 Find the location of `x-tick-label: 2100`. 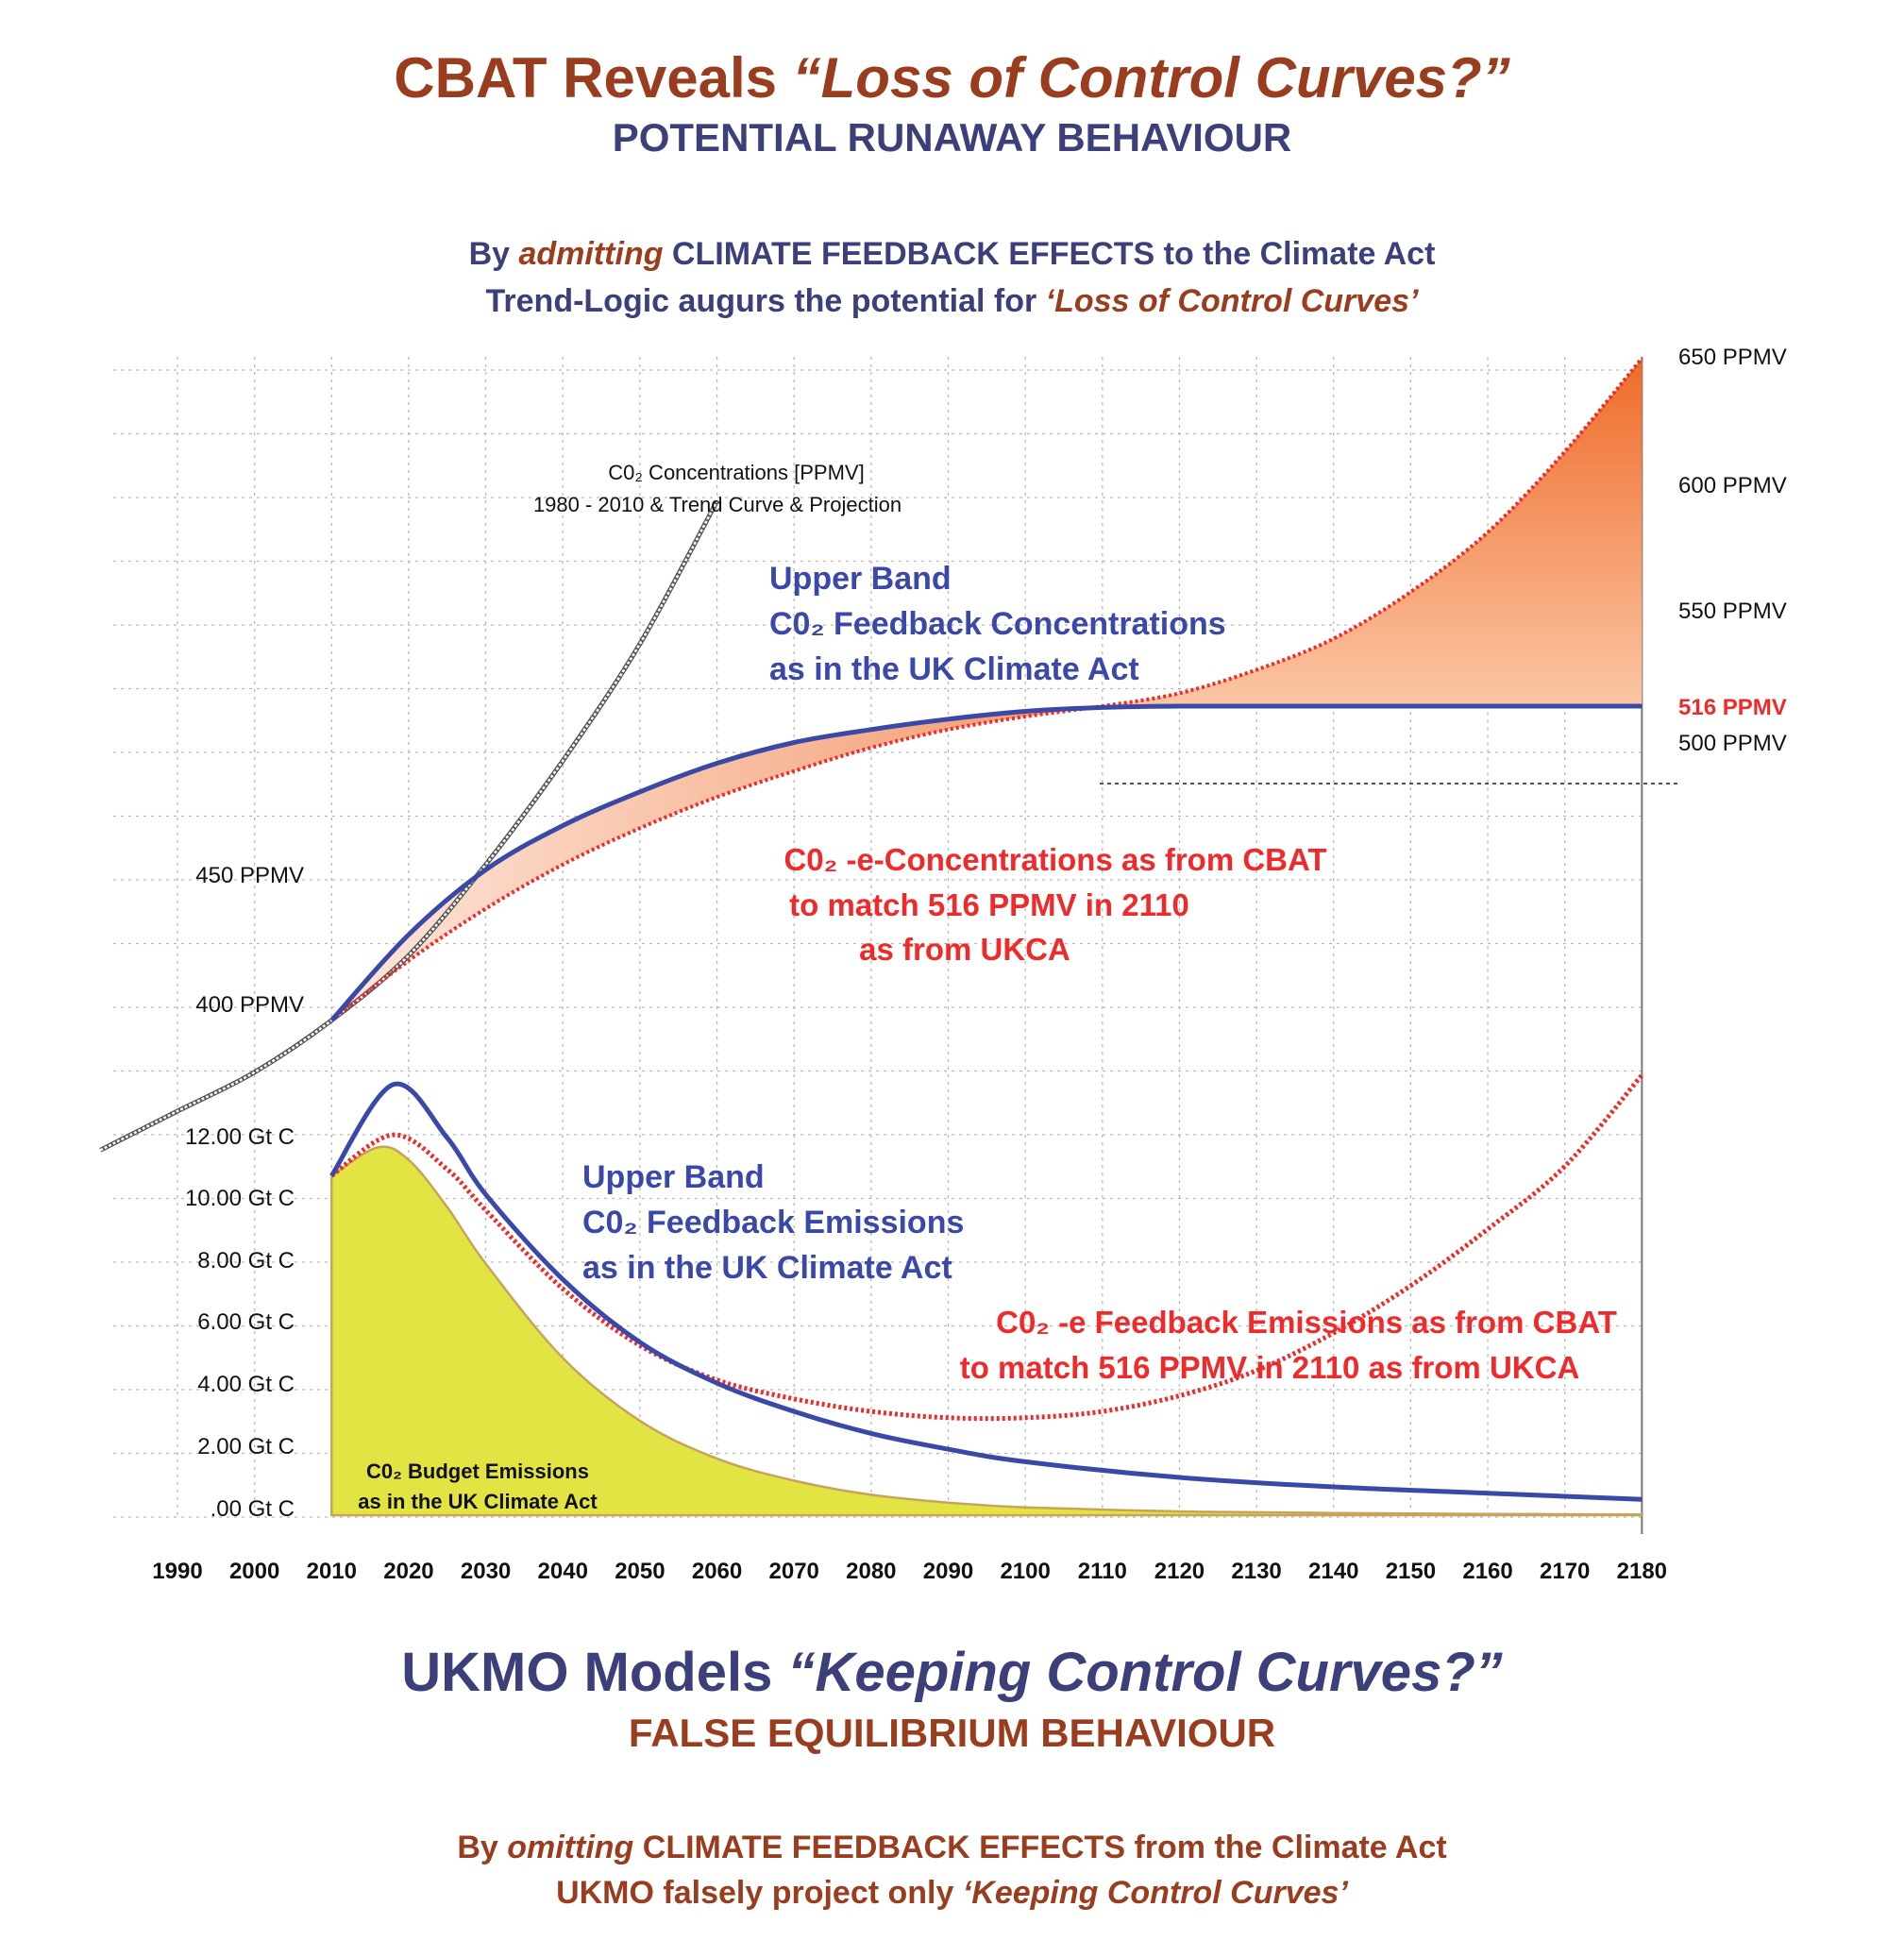

x-tick-label: 2100 is located at coordinates (1025, 1571).